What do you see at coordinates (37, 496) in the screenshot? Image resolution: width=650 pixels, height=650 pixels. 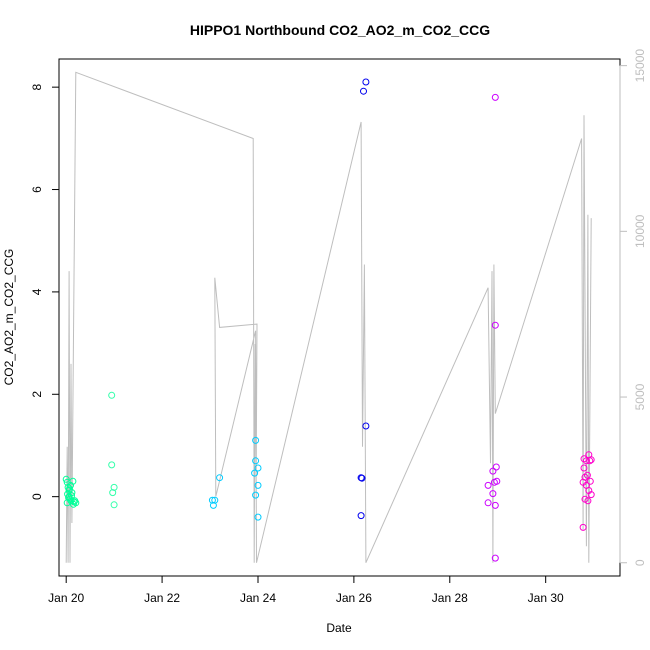 I see `y-tick-label: 0` at bounding box center [37, 496].